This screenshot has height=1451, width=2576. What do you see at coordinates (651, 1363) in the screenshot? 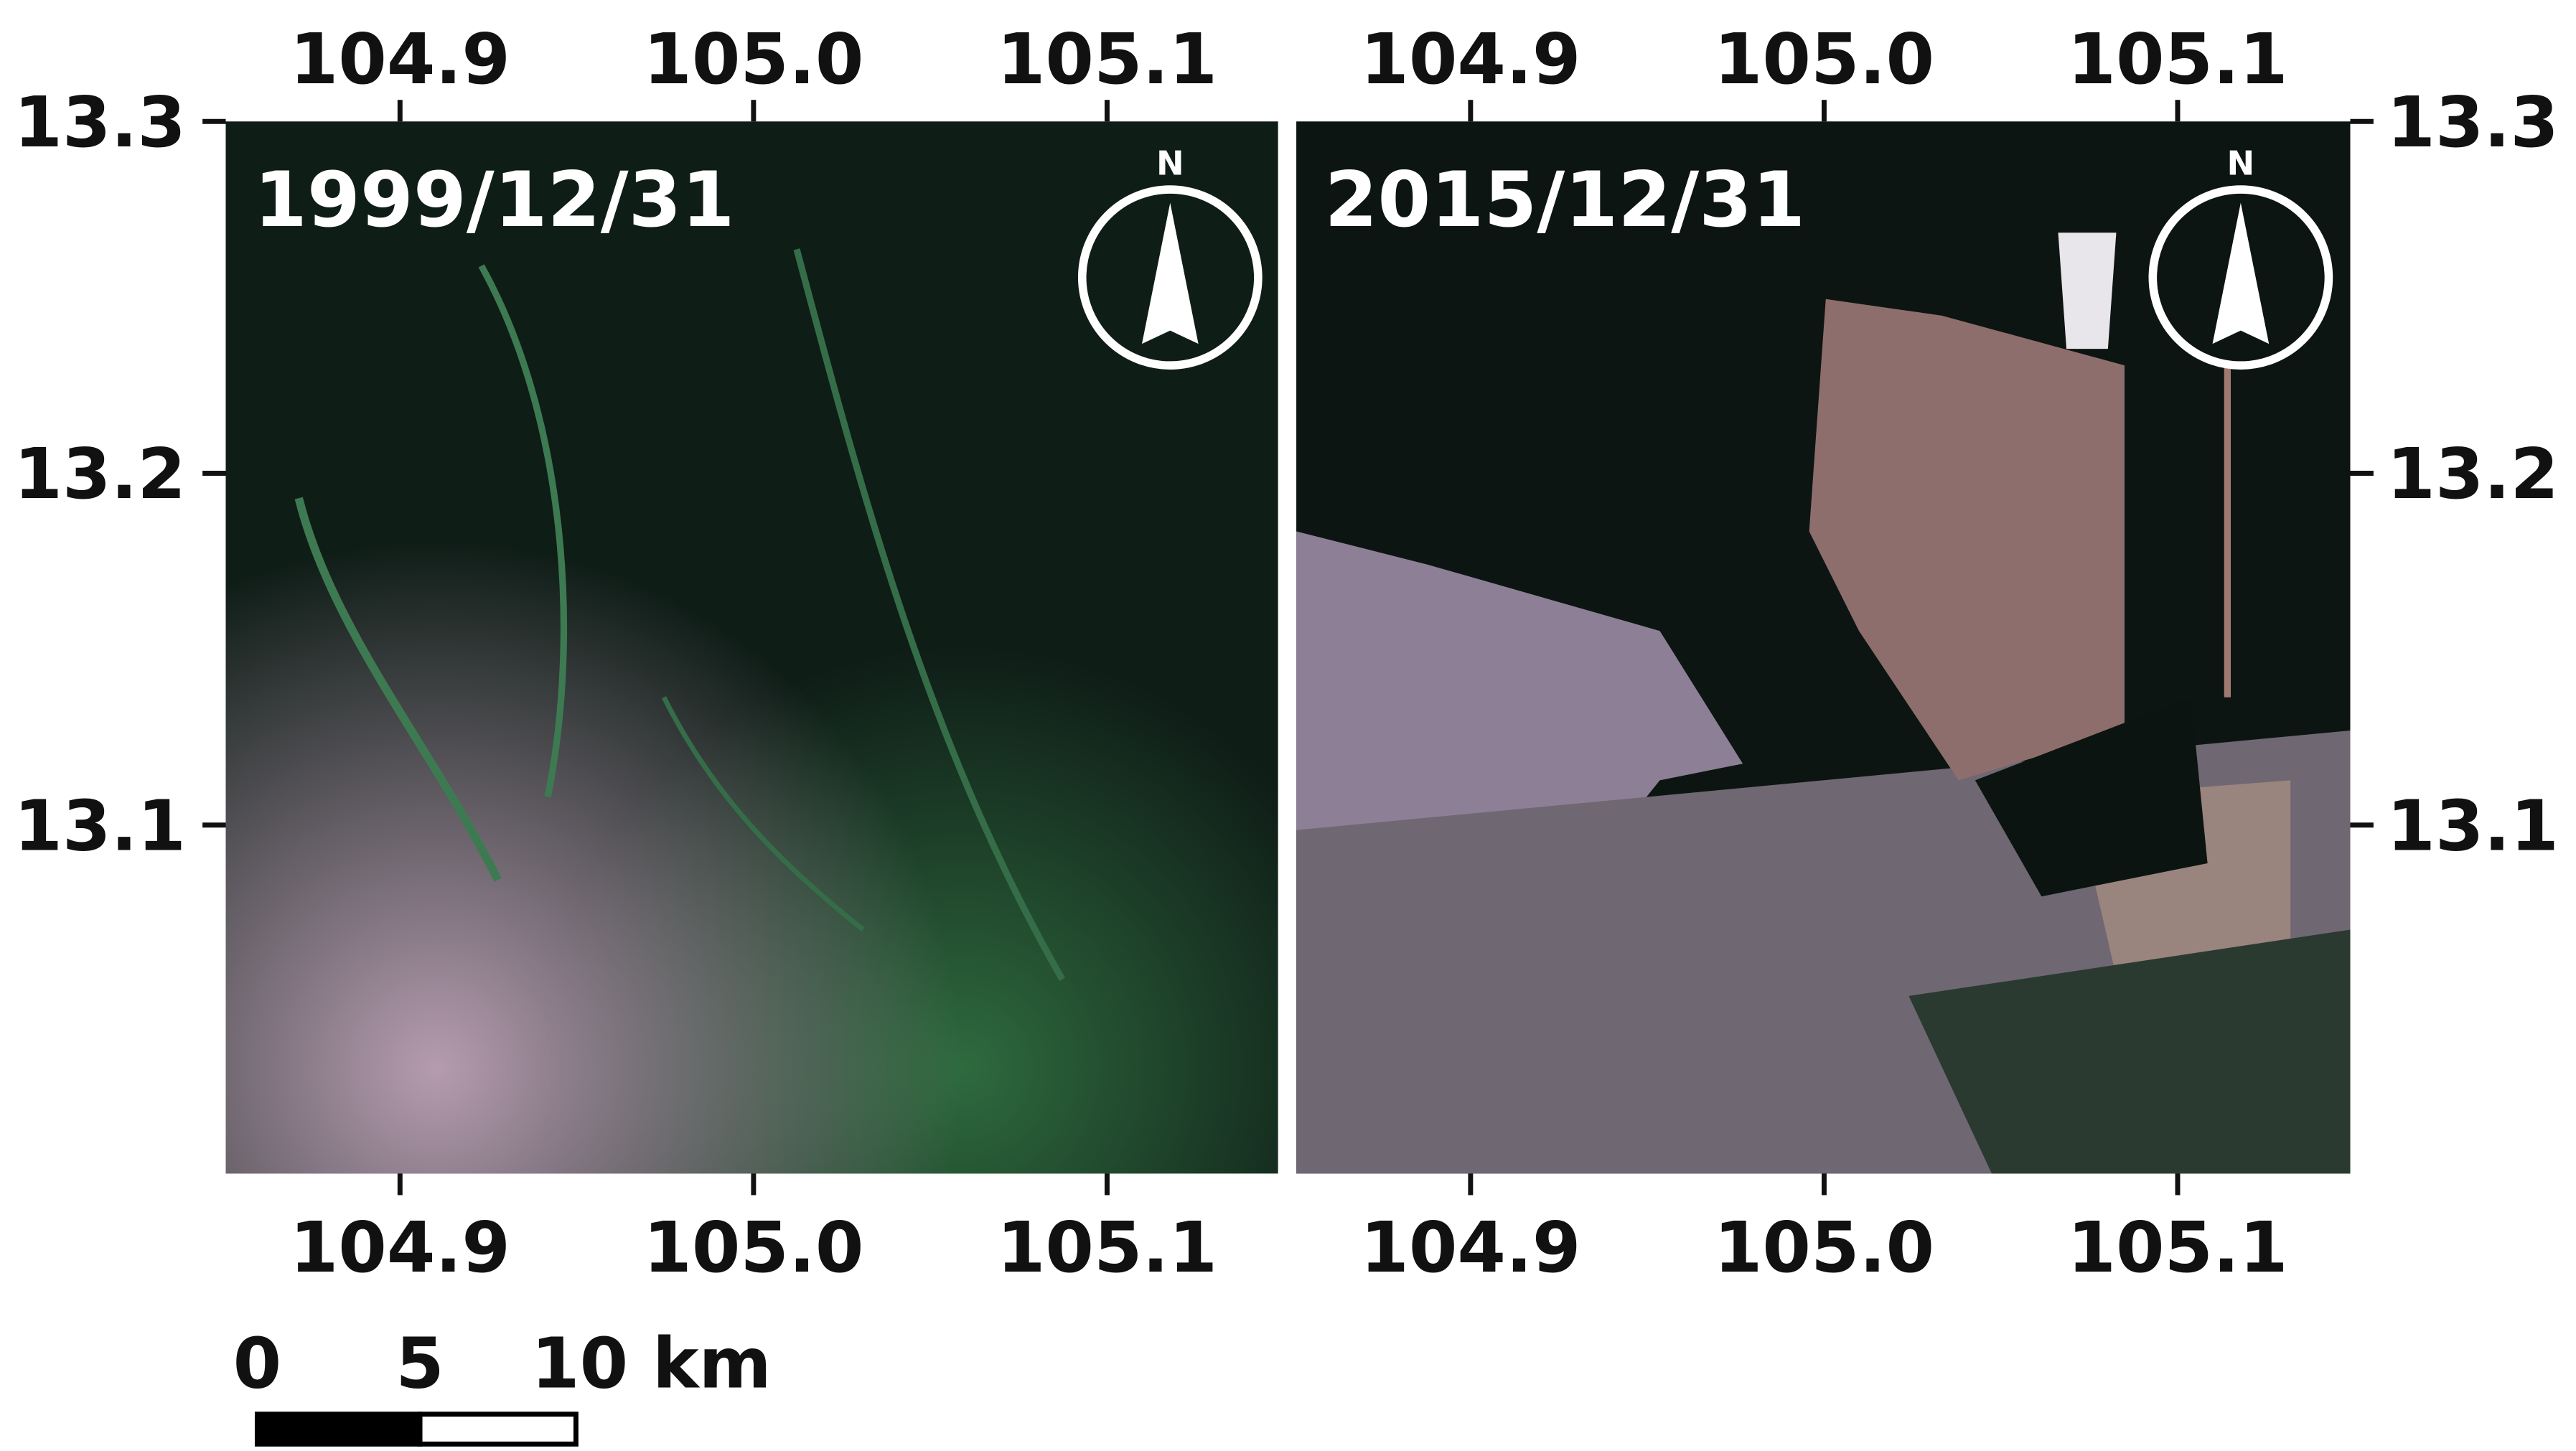
I see `scale-label: 10 km` at bounding box center [651, 1363].